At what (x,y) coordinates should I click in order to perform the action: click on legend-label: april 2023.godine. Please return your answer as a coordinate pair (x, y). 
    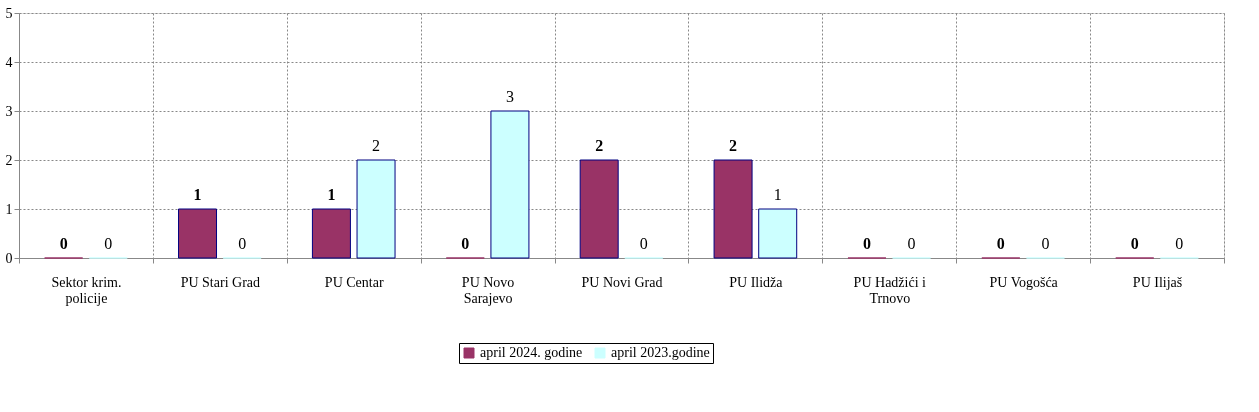
    Looking at the image, I should click on (660, 352).